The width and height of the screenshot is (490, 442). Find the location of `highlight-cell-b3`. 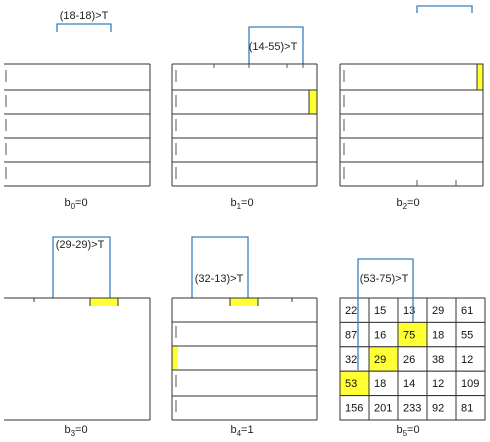

highlight-cell-b3 is located at coordinates (104, 302).